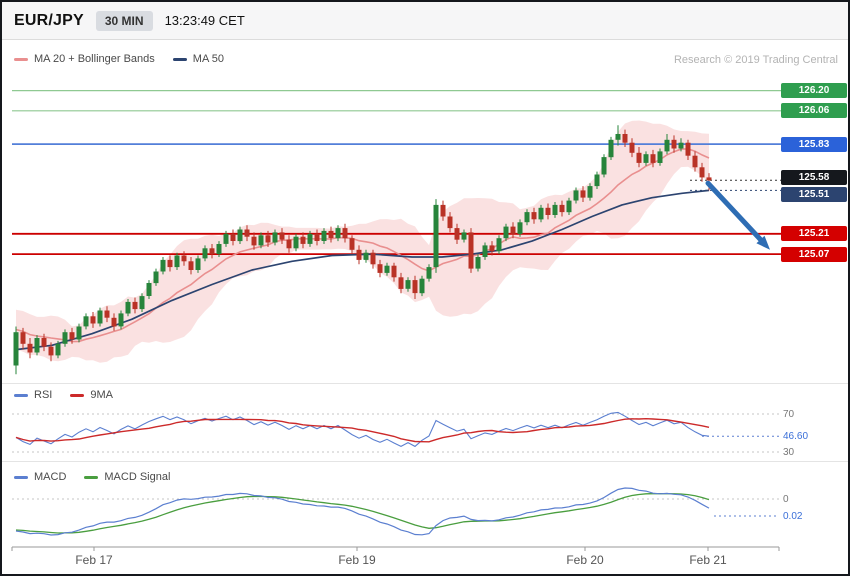 This screenshot has width=850, height=576. I want to click on legend-rsi: RSI 9MA, so click(63, 395).